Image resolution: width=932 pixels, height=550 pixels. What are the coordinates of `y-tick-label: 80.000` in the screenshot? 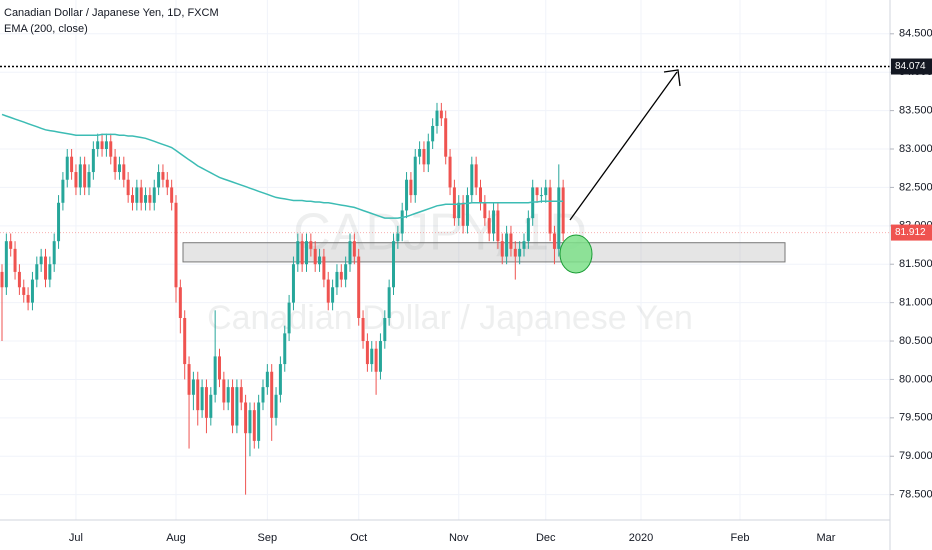 It's located at (915, 379).